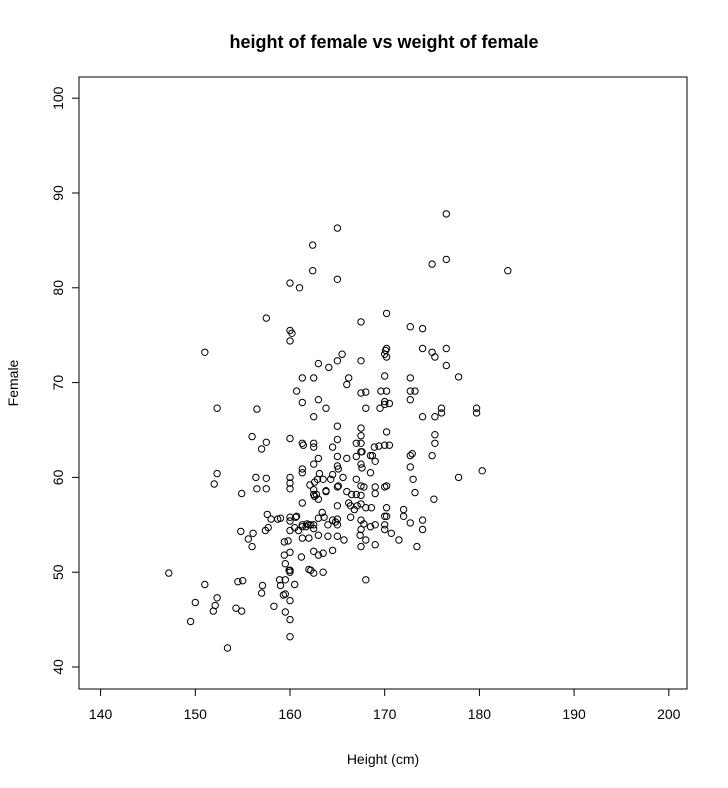 This screenshot has width=728, height=788. I want to click on y-tick-label: 60, so click(58, 477).